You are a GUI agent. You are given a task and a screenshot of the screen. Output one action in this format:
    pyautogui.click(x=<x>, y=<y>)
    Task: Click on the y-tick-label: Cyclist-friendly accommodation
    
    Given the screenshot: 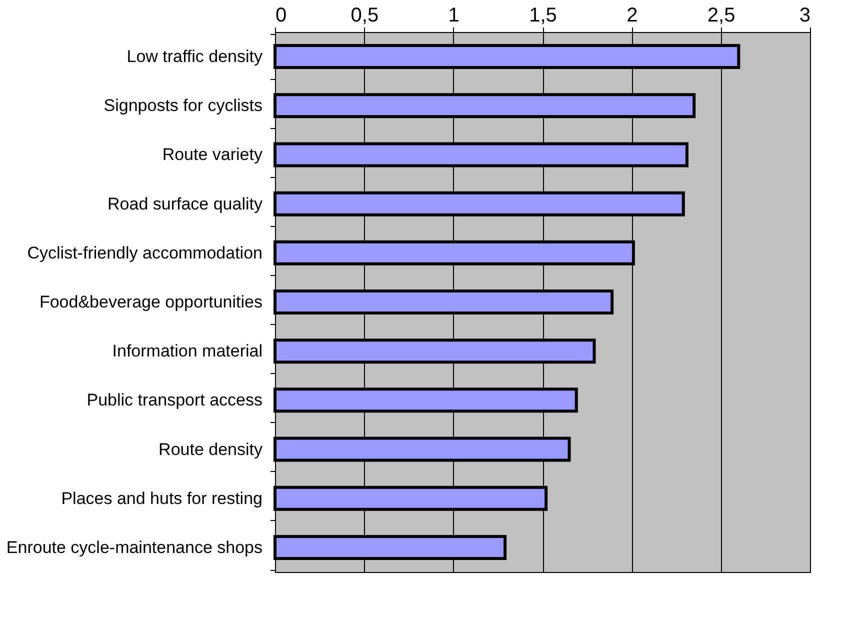 What is the action you would take?
    pyautogui.click(x=144, y=252)
    